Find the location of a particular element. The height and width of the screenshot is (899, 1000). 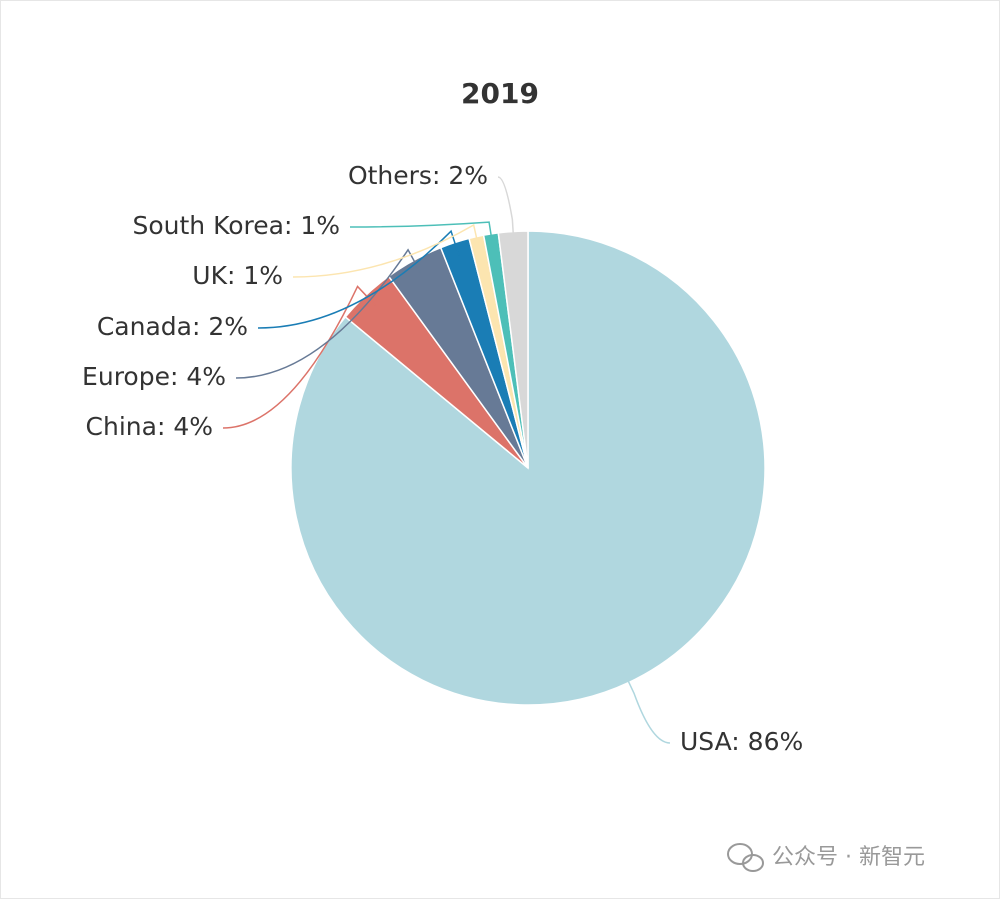

data-label: Canada: 2% is located at coordinates (172, 326).